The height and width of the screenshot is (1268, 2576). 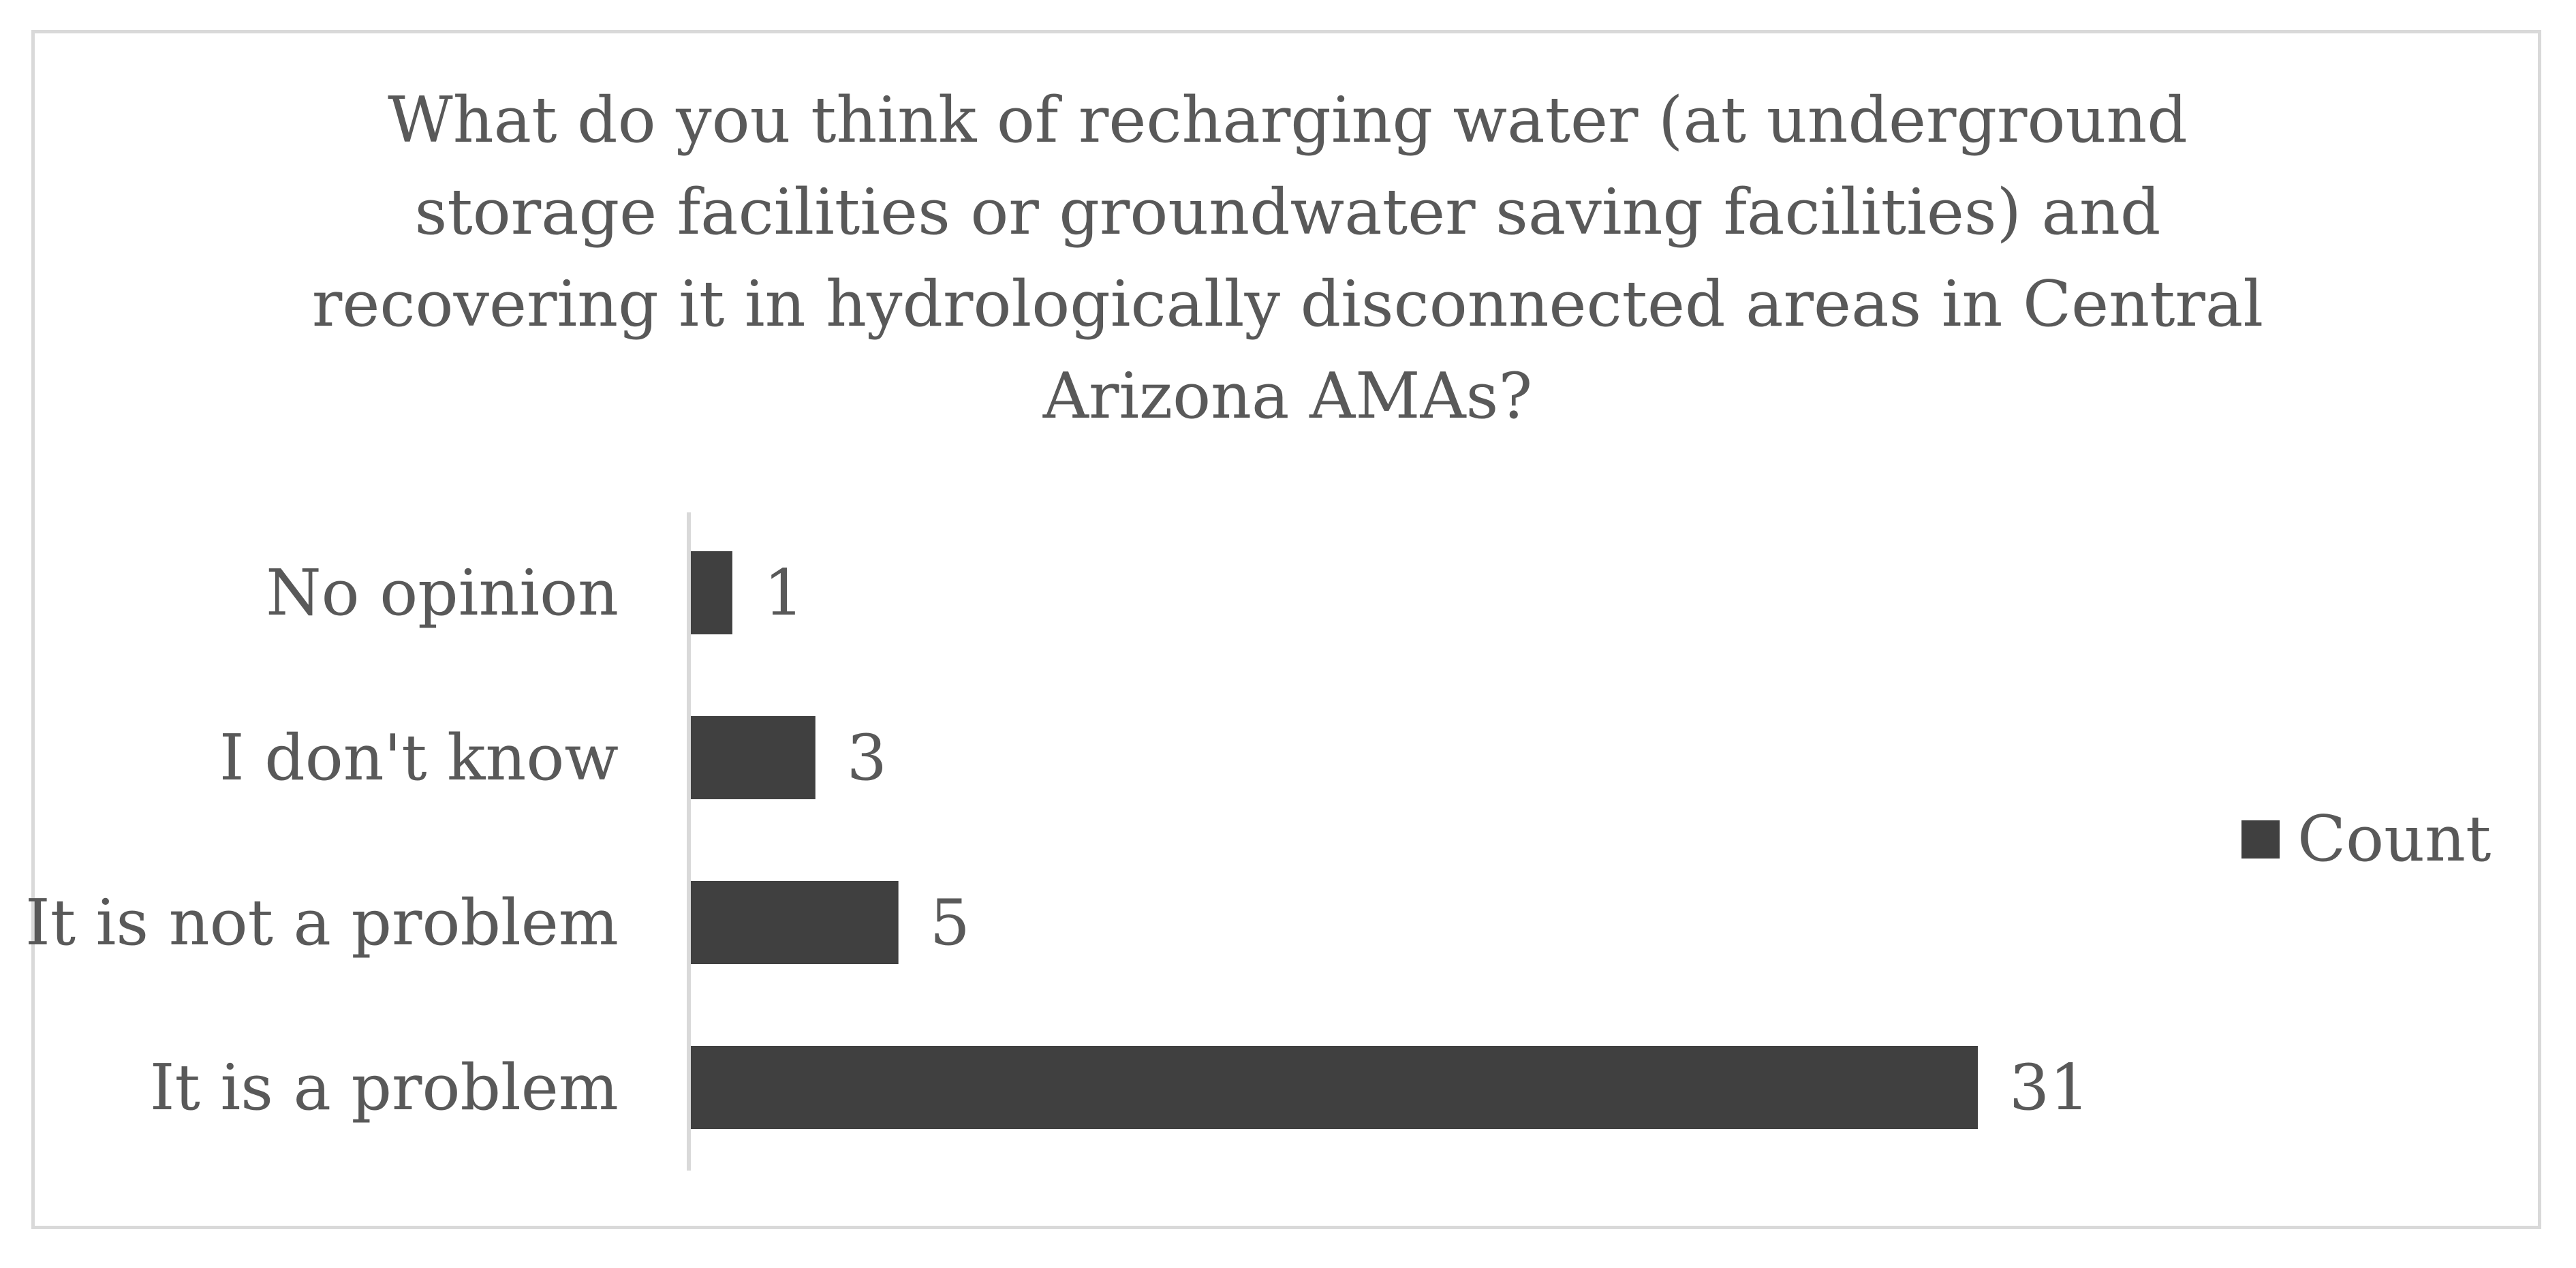 What do you see at coordinates (2260, 839) in the screenshot?
I see `legend-swatch` at bounding box center [2260, 839].